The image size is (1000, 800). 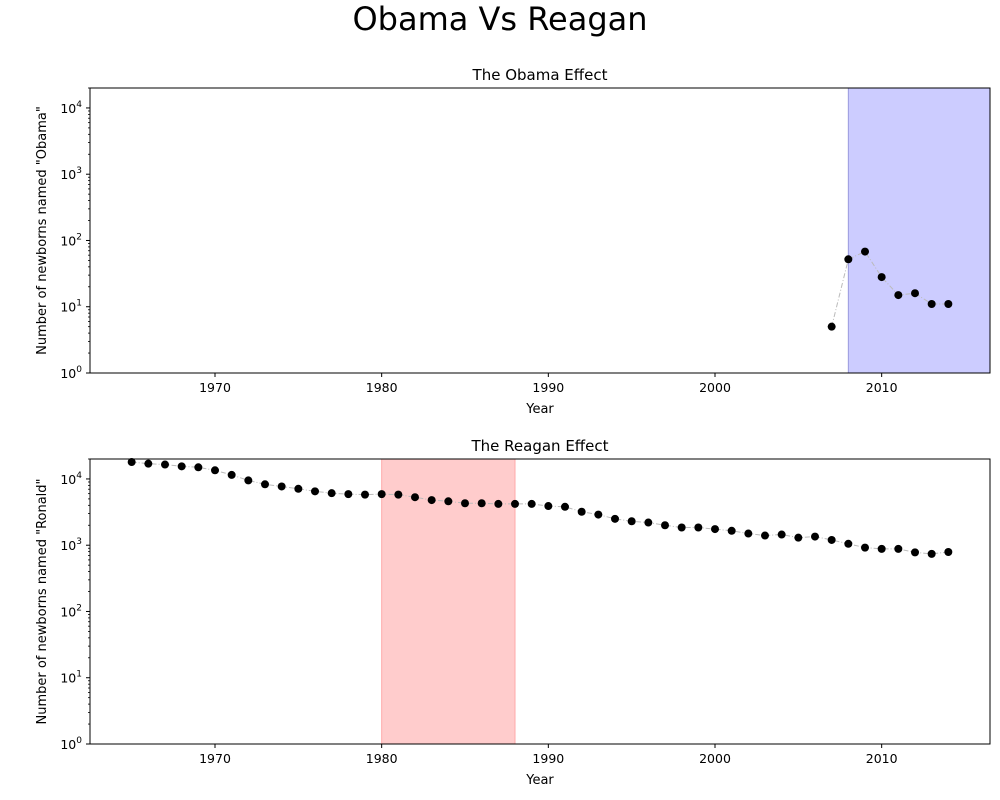 What do you see at coordinates (71, 240) in the screenshot?
I see `obama-y-tick-label: 10²` at bounding box center [71, 240].